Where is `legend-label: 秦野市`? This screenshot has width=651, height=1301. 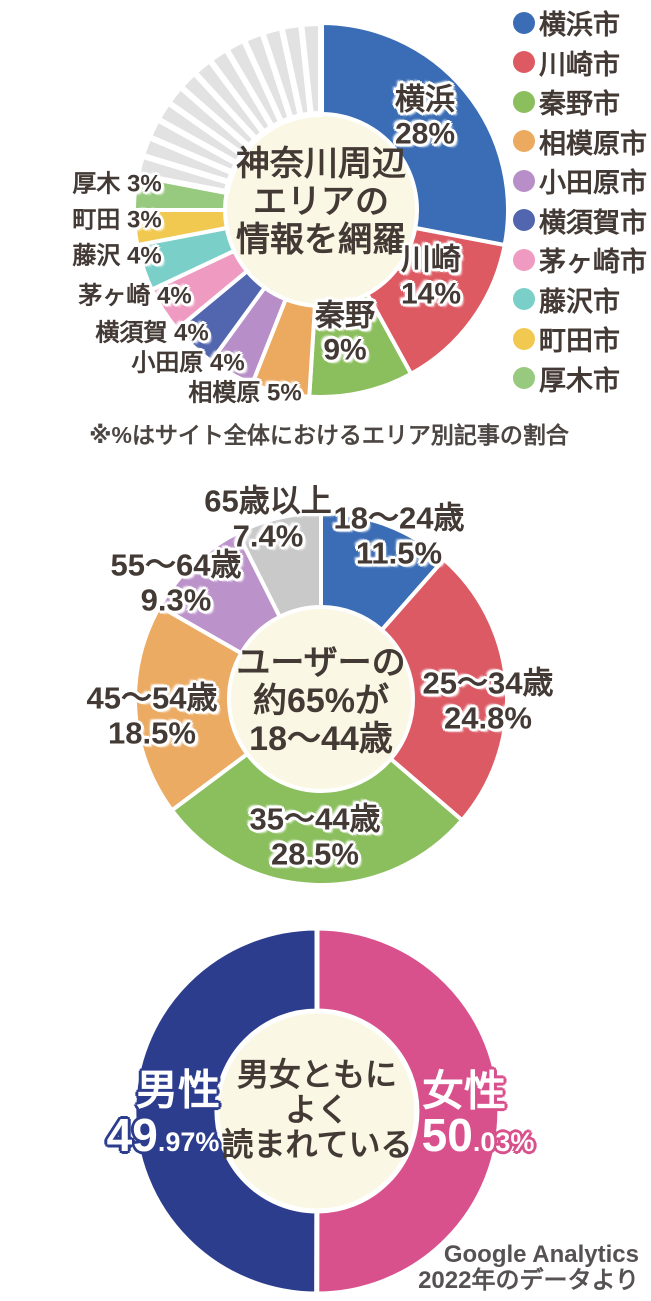
legend-label: 秦野市 is located at coordinates (579, 104).